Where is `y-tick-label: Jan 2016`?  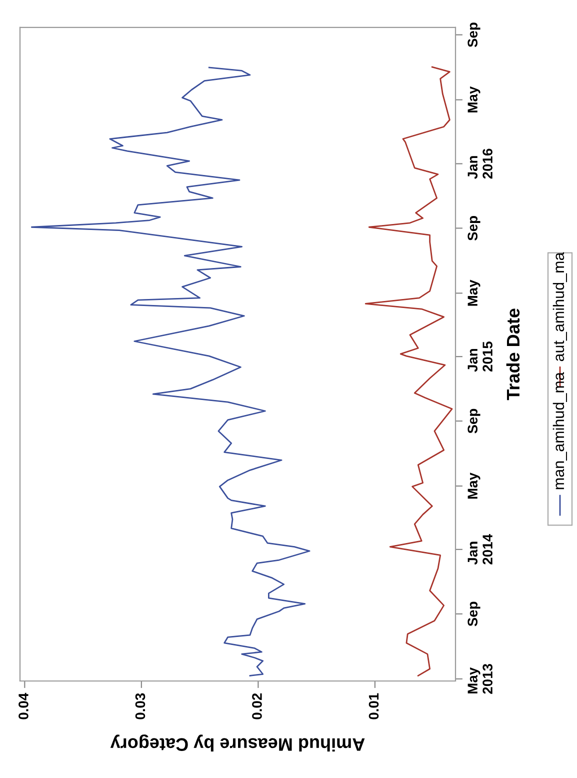
y-tick-label: Jan 2016 is located at coordinates (480, 163).